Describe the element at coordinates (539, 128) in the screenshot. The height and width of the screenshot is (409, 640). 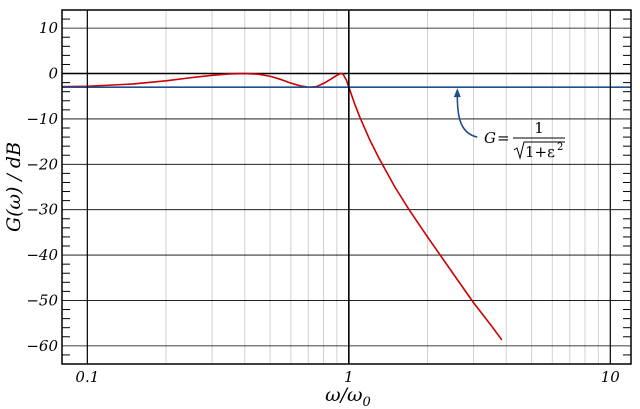
I see `annotation-numerator: 1` at that location.